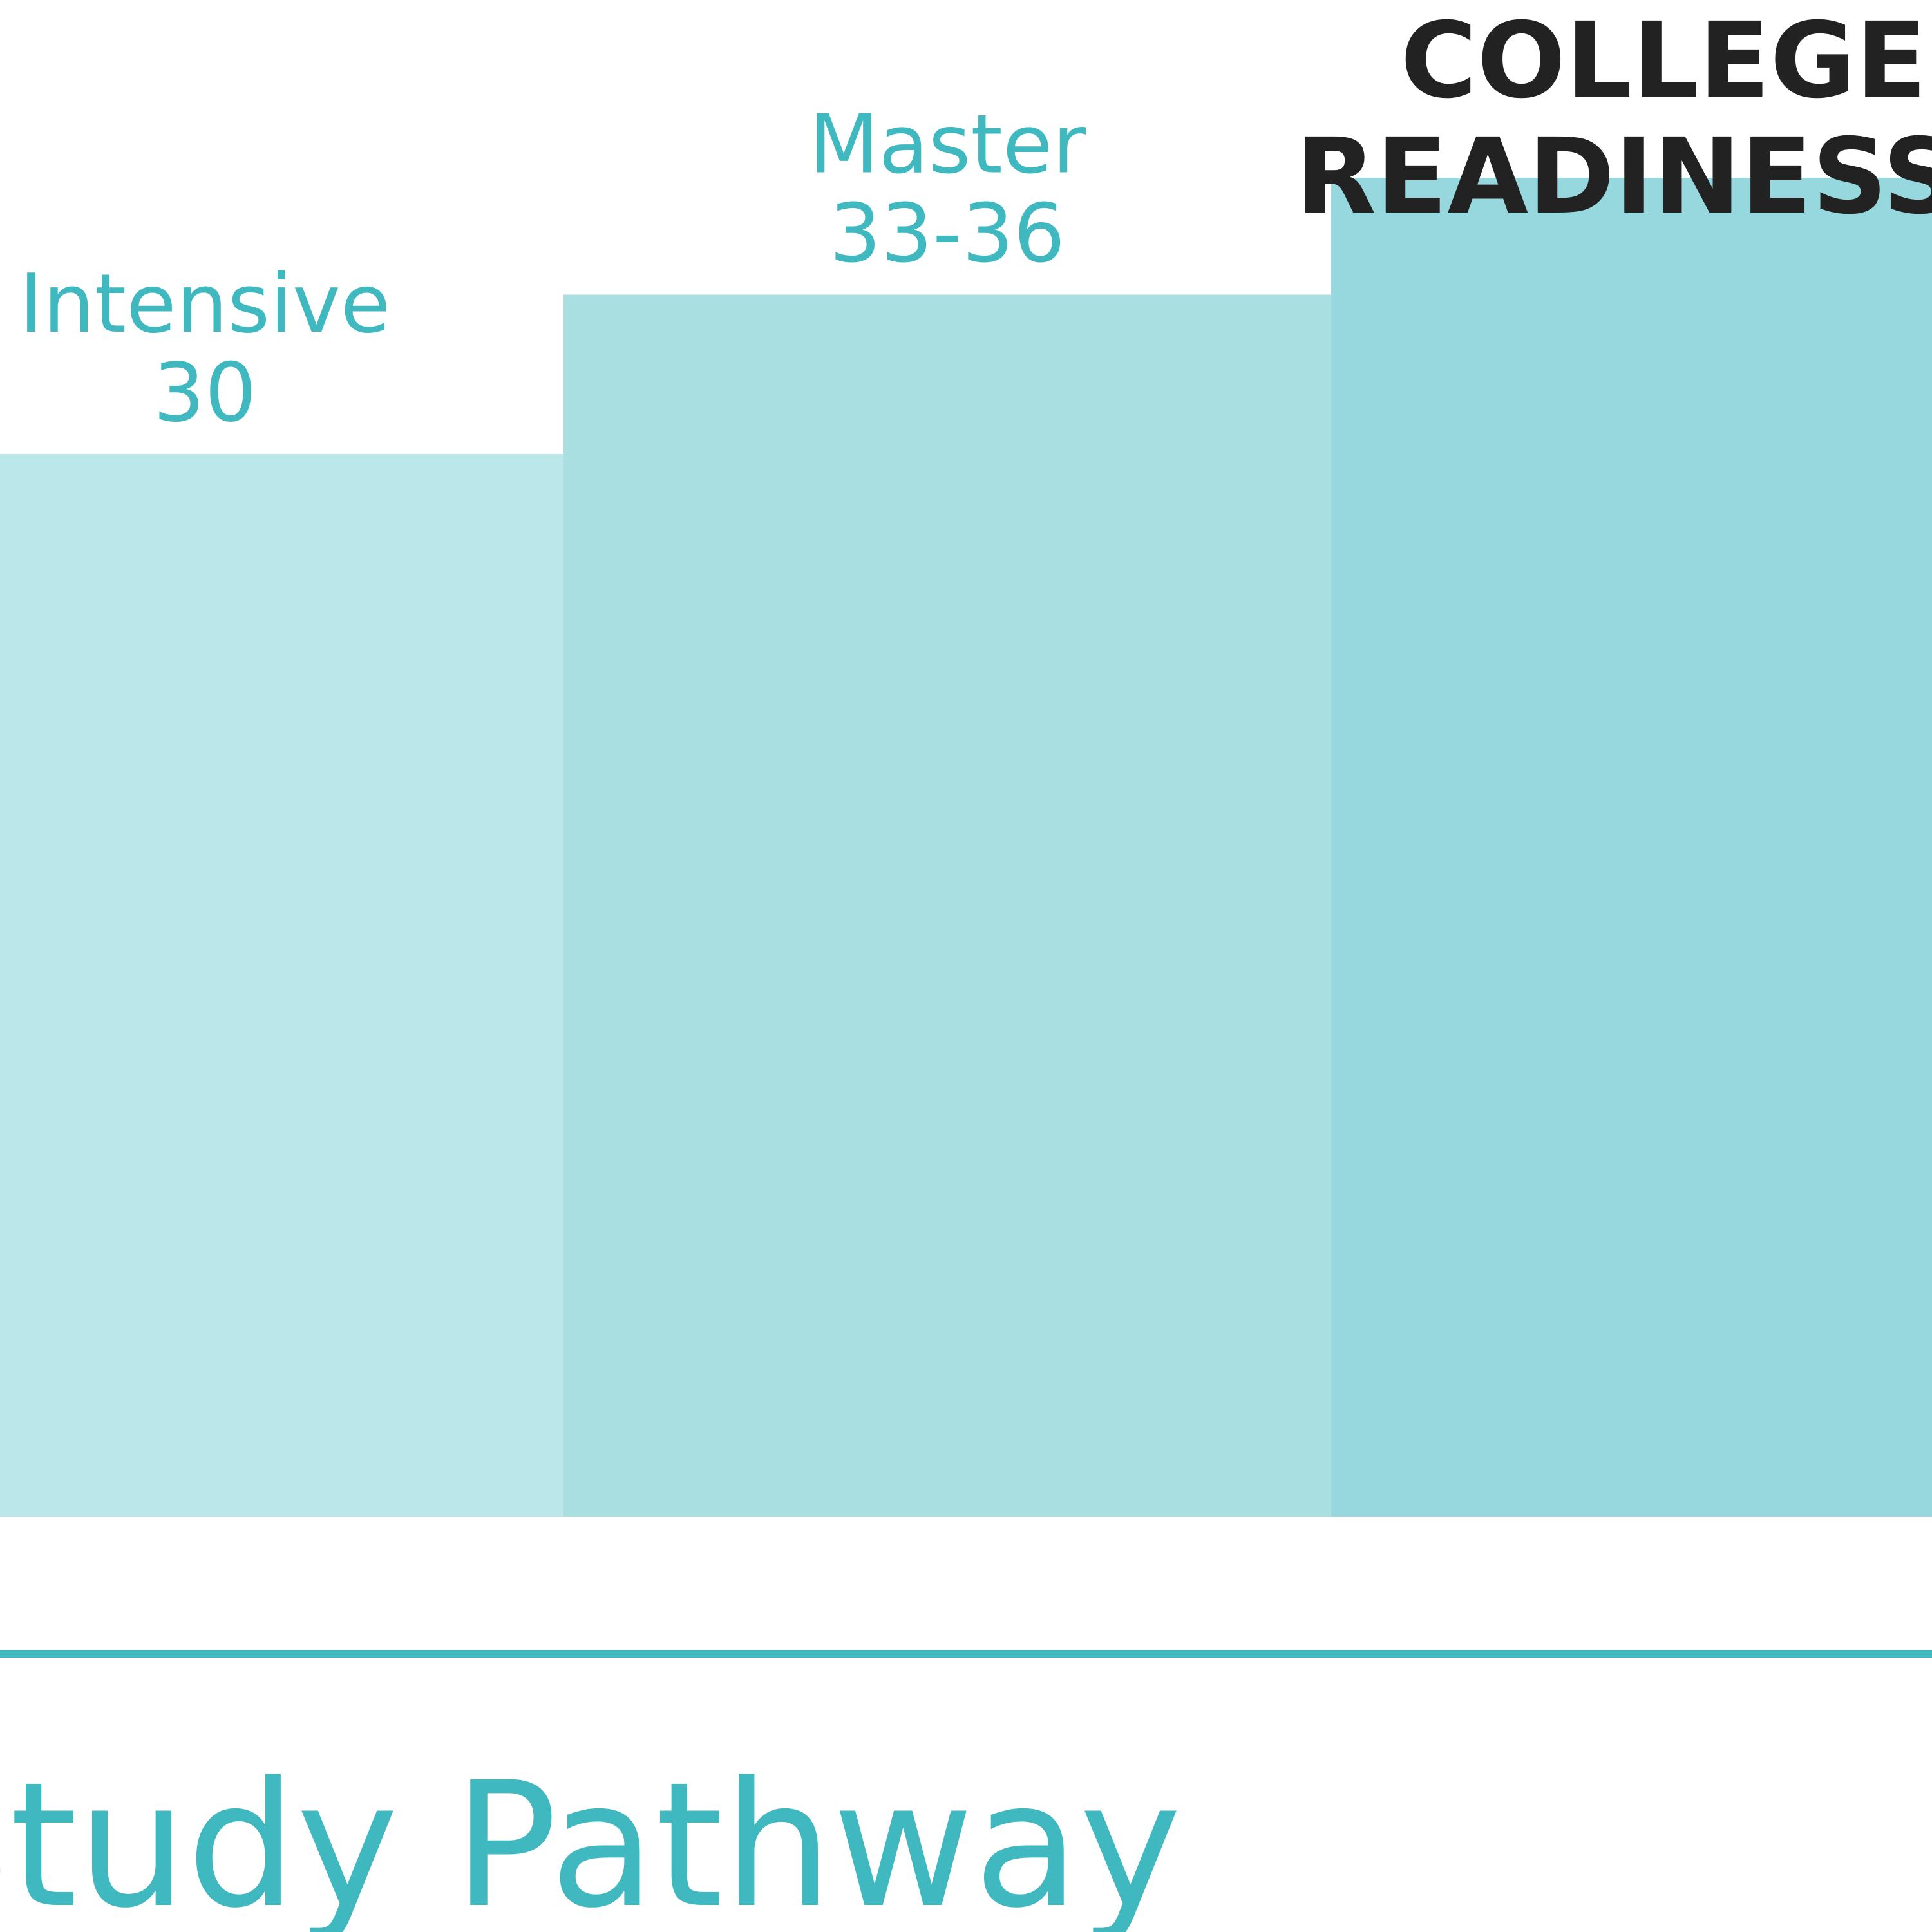 The image size is (1932, 1932). I want to click on headline-line-2: READINESS, so click(1614, 177).